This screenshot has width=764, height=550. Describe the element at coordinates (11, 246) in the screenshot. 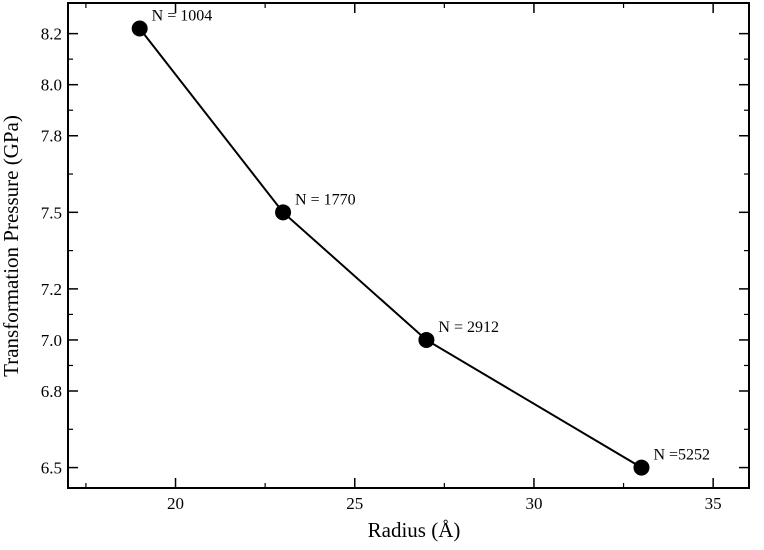

I see `y-axis-title: Transformation Pressure (GPa)` at that location.